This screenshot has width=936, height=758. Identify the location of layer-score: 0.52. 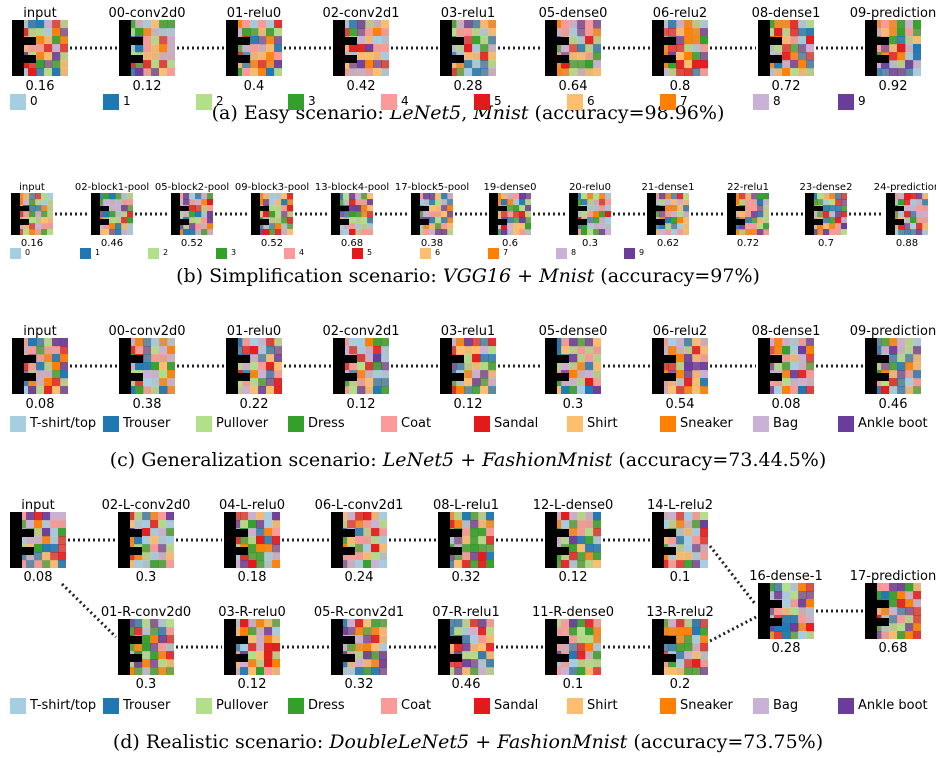
(272, 243).